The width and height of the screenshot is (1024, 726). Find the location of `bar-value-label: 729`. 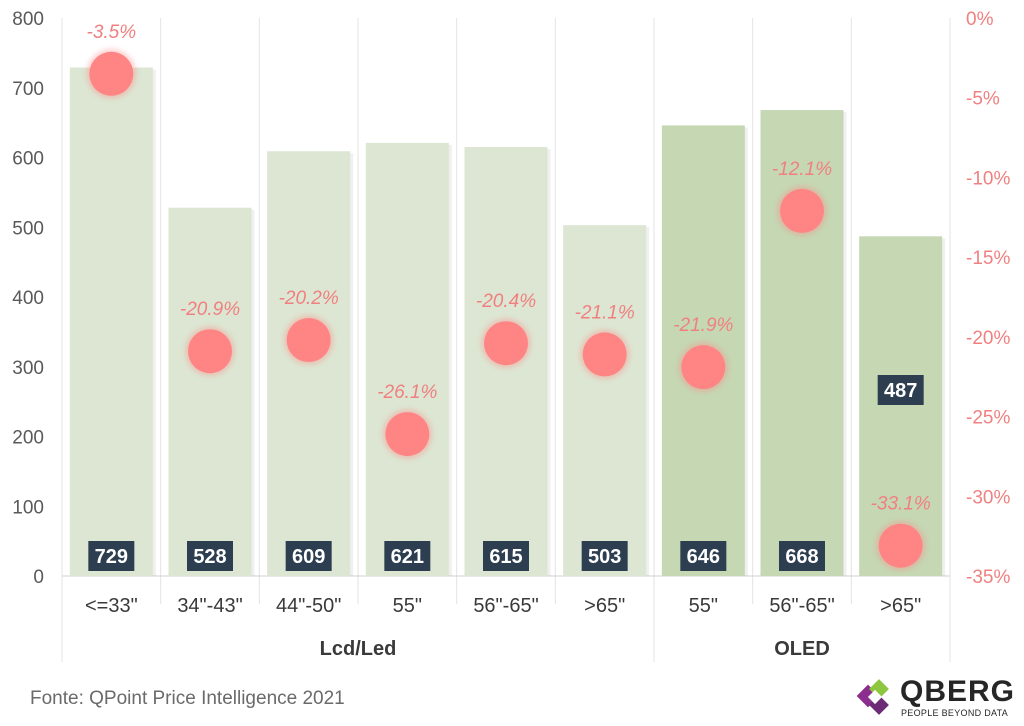

bar-value-label: 729 is located at coordinates (111, 557).